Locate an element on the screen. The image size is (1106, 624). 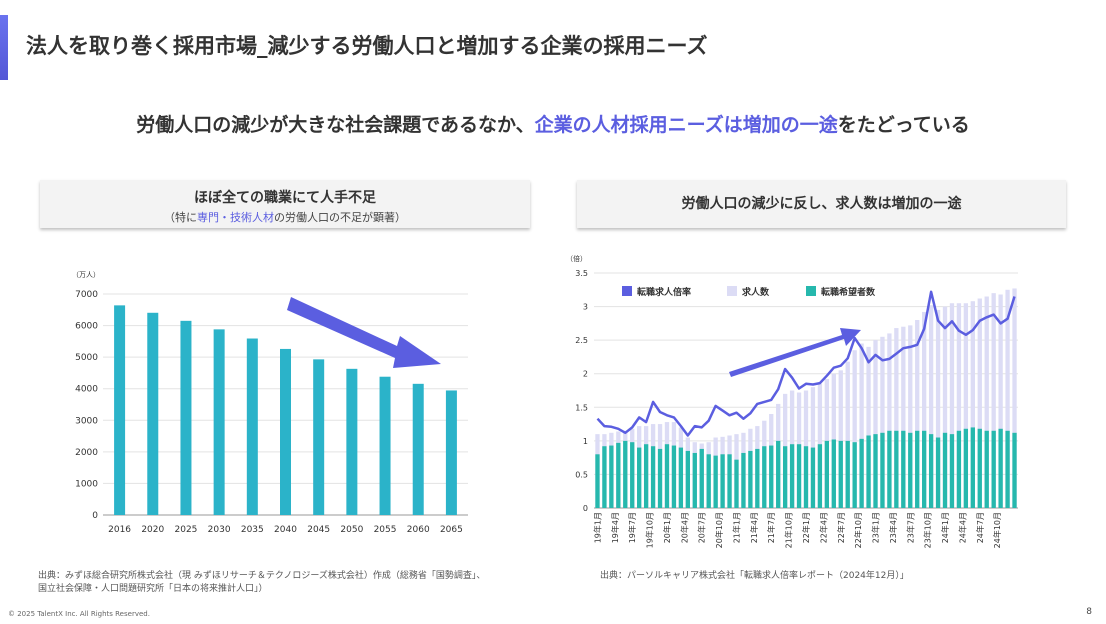
right-x-tick: 19年10月 is located at coordinates (650, 530).